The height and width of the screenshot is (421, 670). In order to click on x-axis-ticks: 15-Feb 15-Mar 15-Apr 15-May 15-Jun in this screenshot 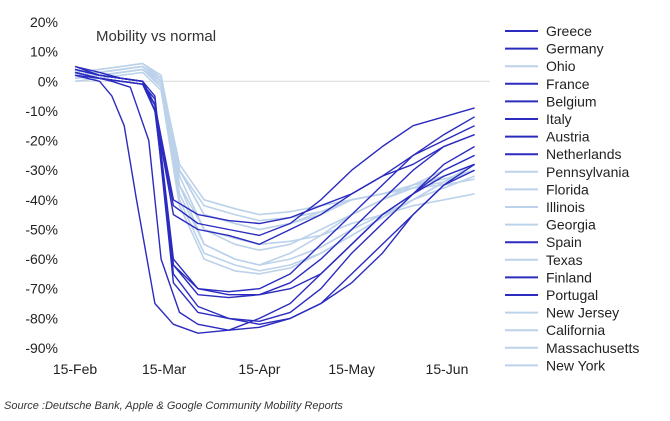, I will do `click(261, 369)`.